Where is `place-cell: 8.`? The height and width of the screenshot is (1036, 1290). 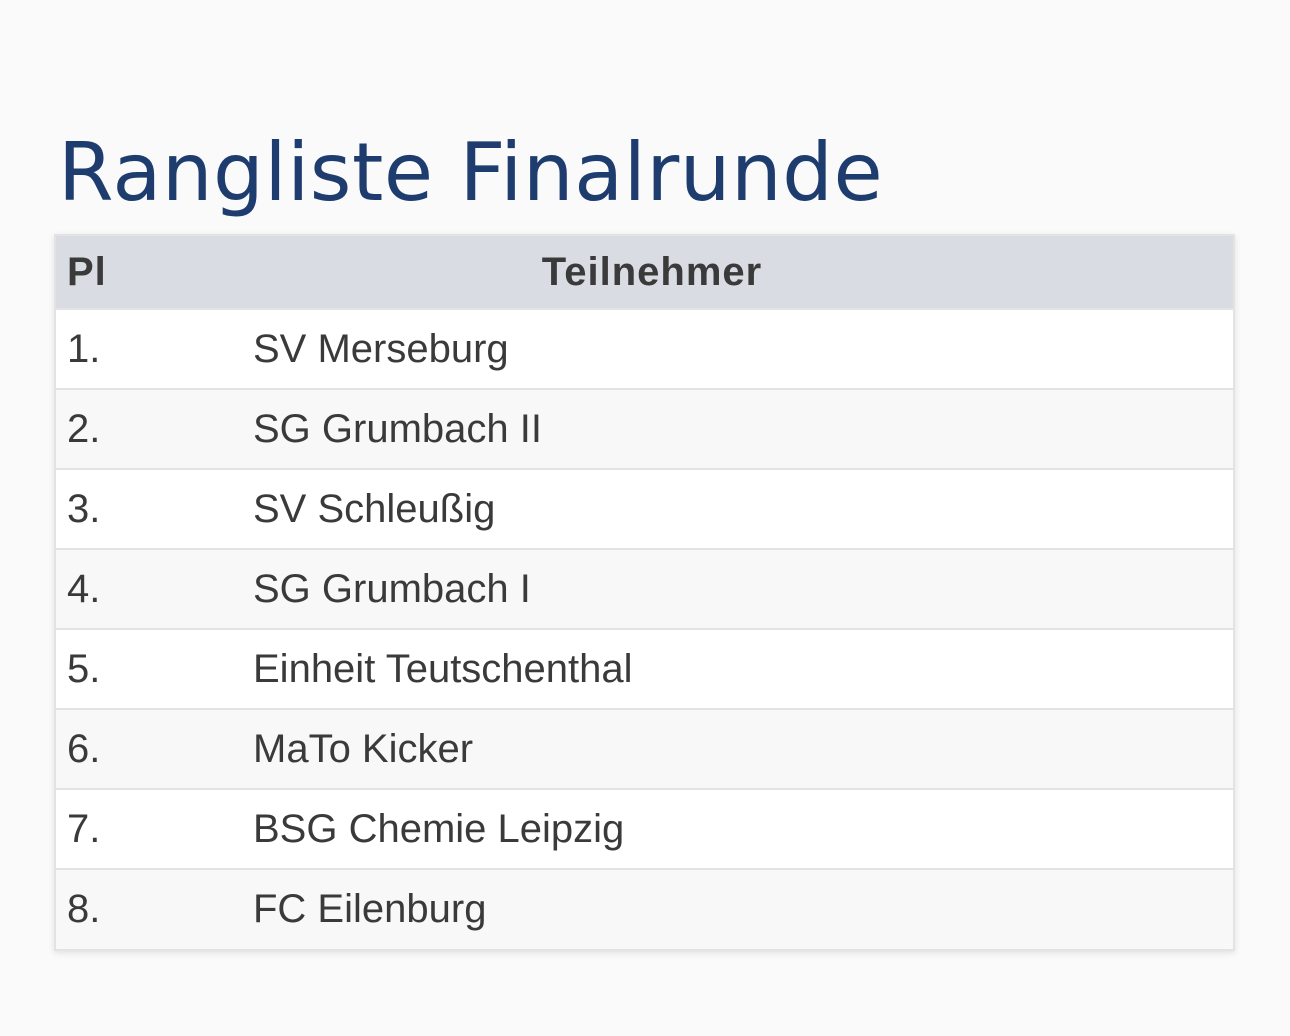
place-cell: 8. is located at coordinates (84, 909).